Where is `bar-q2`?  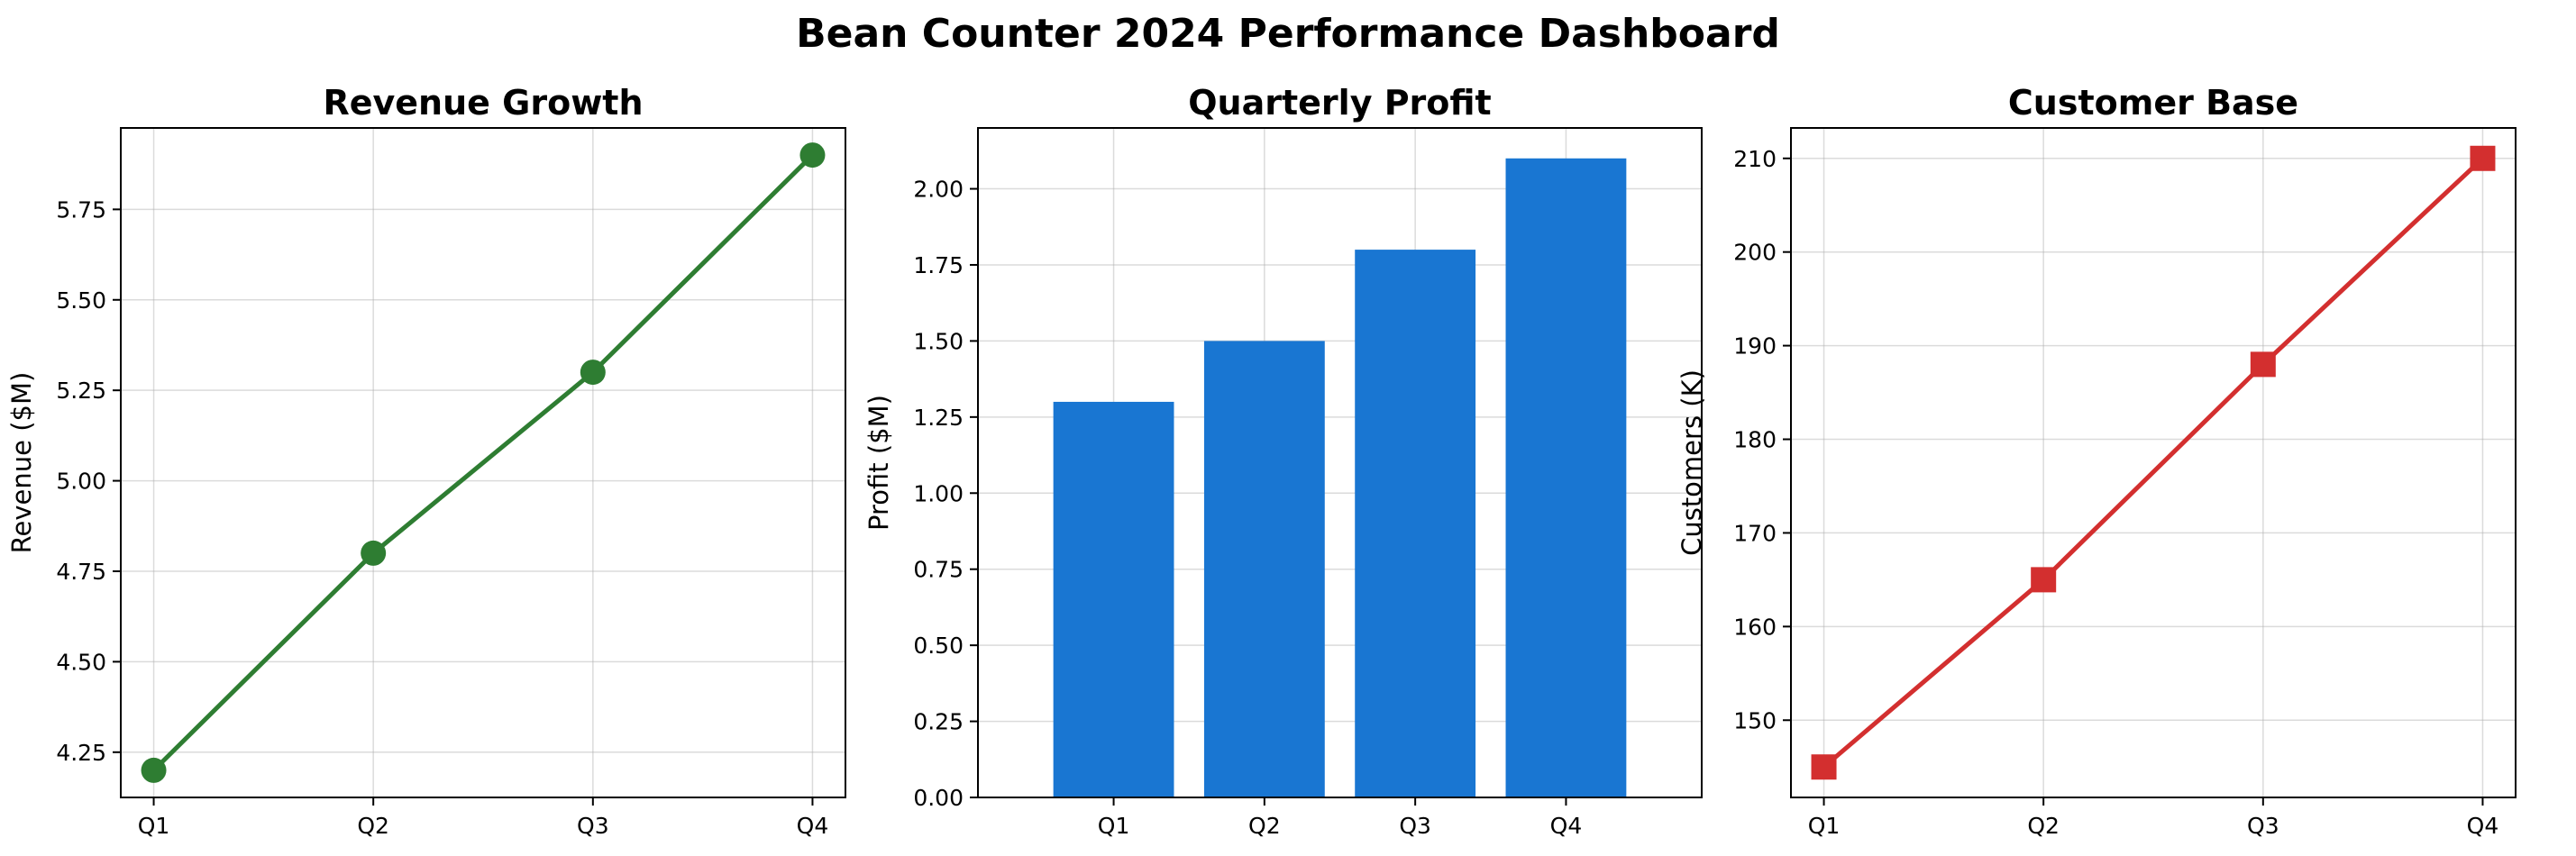
bar-q2 is located at coordinates (1264, 569).